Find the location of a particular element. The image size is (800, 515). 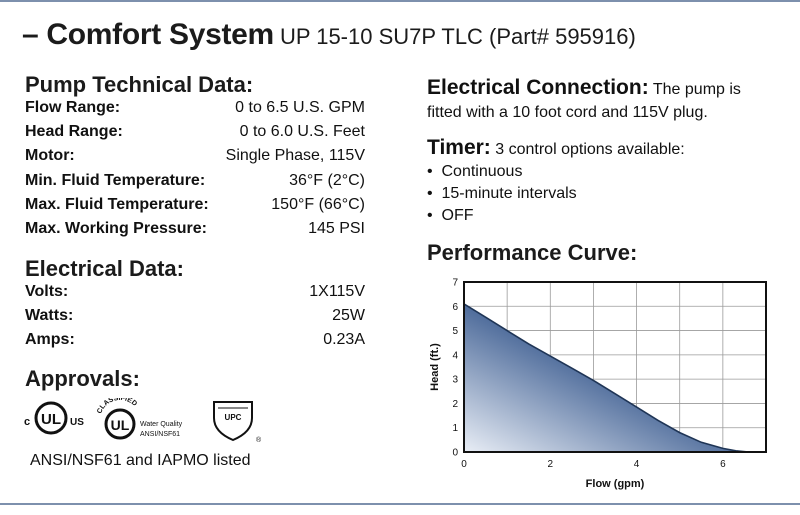

water-quality-text: Water Quality is located at coordinates (161, 424).